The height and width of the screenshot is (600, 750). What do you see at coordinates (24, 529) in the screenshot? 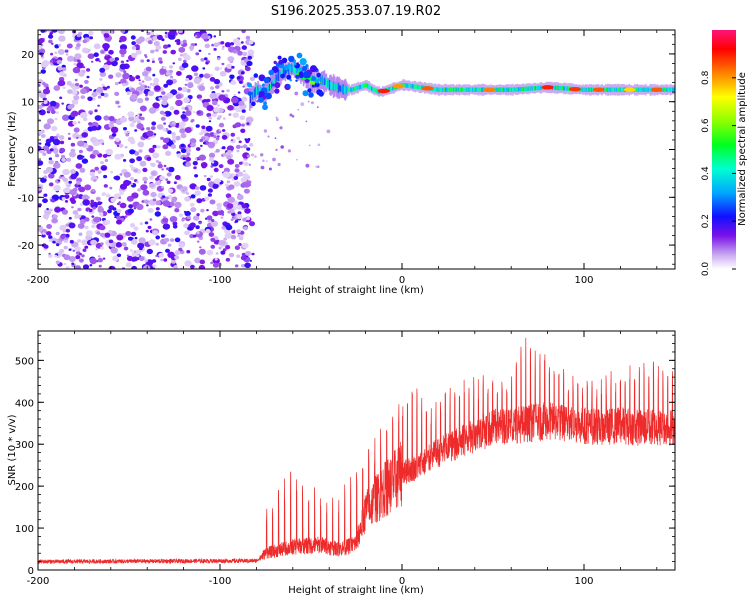
I see `snr-y-tick-label: 100` at bounding box center [24, 529].